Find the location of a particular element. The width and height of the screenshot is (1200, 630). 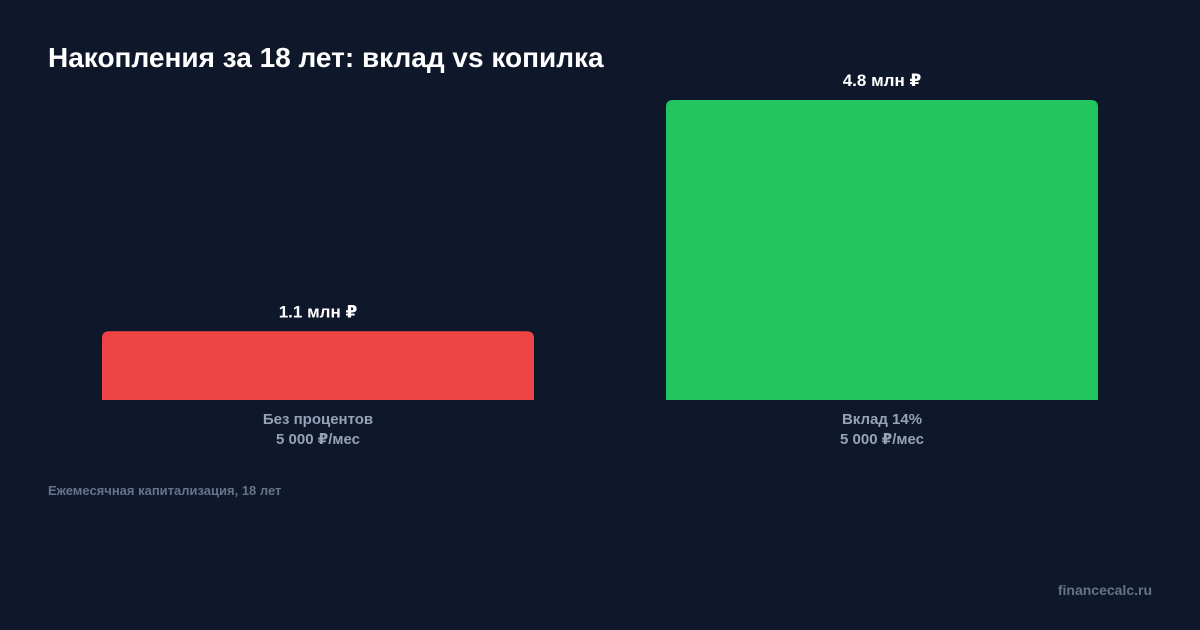

chart-note: Ежемесячная капитализация, 18 лет is located at coordinates (165, 490).